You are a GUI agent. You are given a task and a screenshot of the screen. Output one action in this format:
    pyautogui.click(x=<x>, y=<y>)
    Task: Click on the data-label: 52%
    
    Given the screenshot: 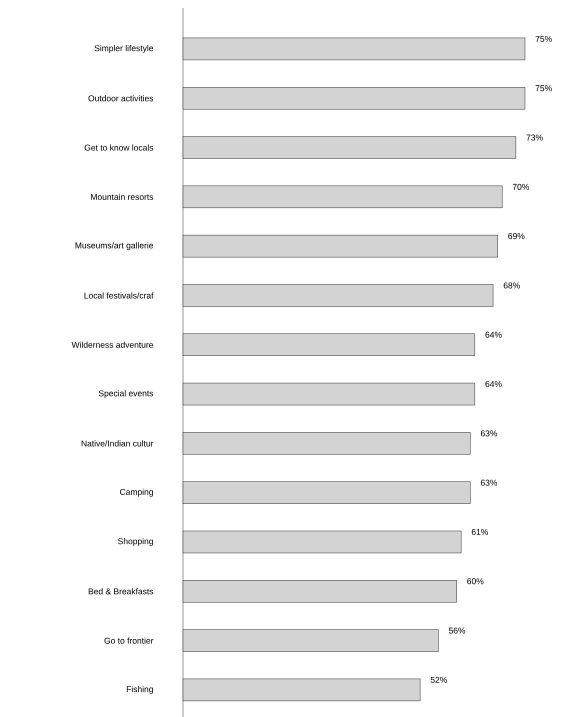 What is the action you would take?
    pyautogui.click(x=438, y=679)
    